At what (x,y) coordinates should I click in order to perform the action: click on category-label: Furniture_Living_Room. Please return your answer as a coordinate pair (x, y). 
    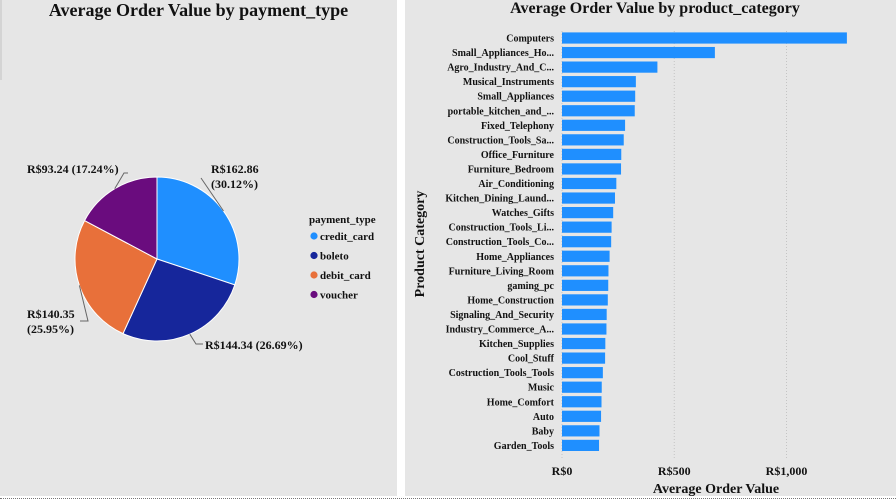
    Looking at the image, I should click on (502, 271).